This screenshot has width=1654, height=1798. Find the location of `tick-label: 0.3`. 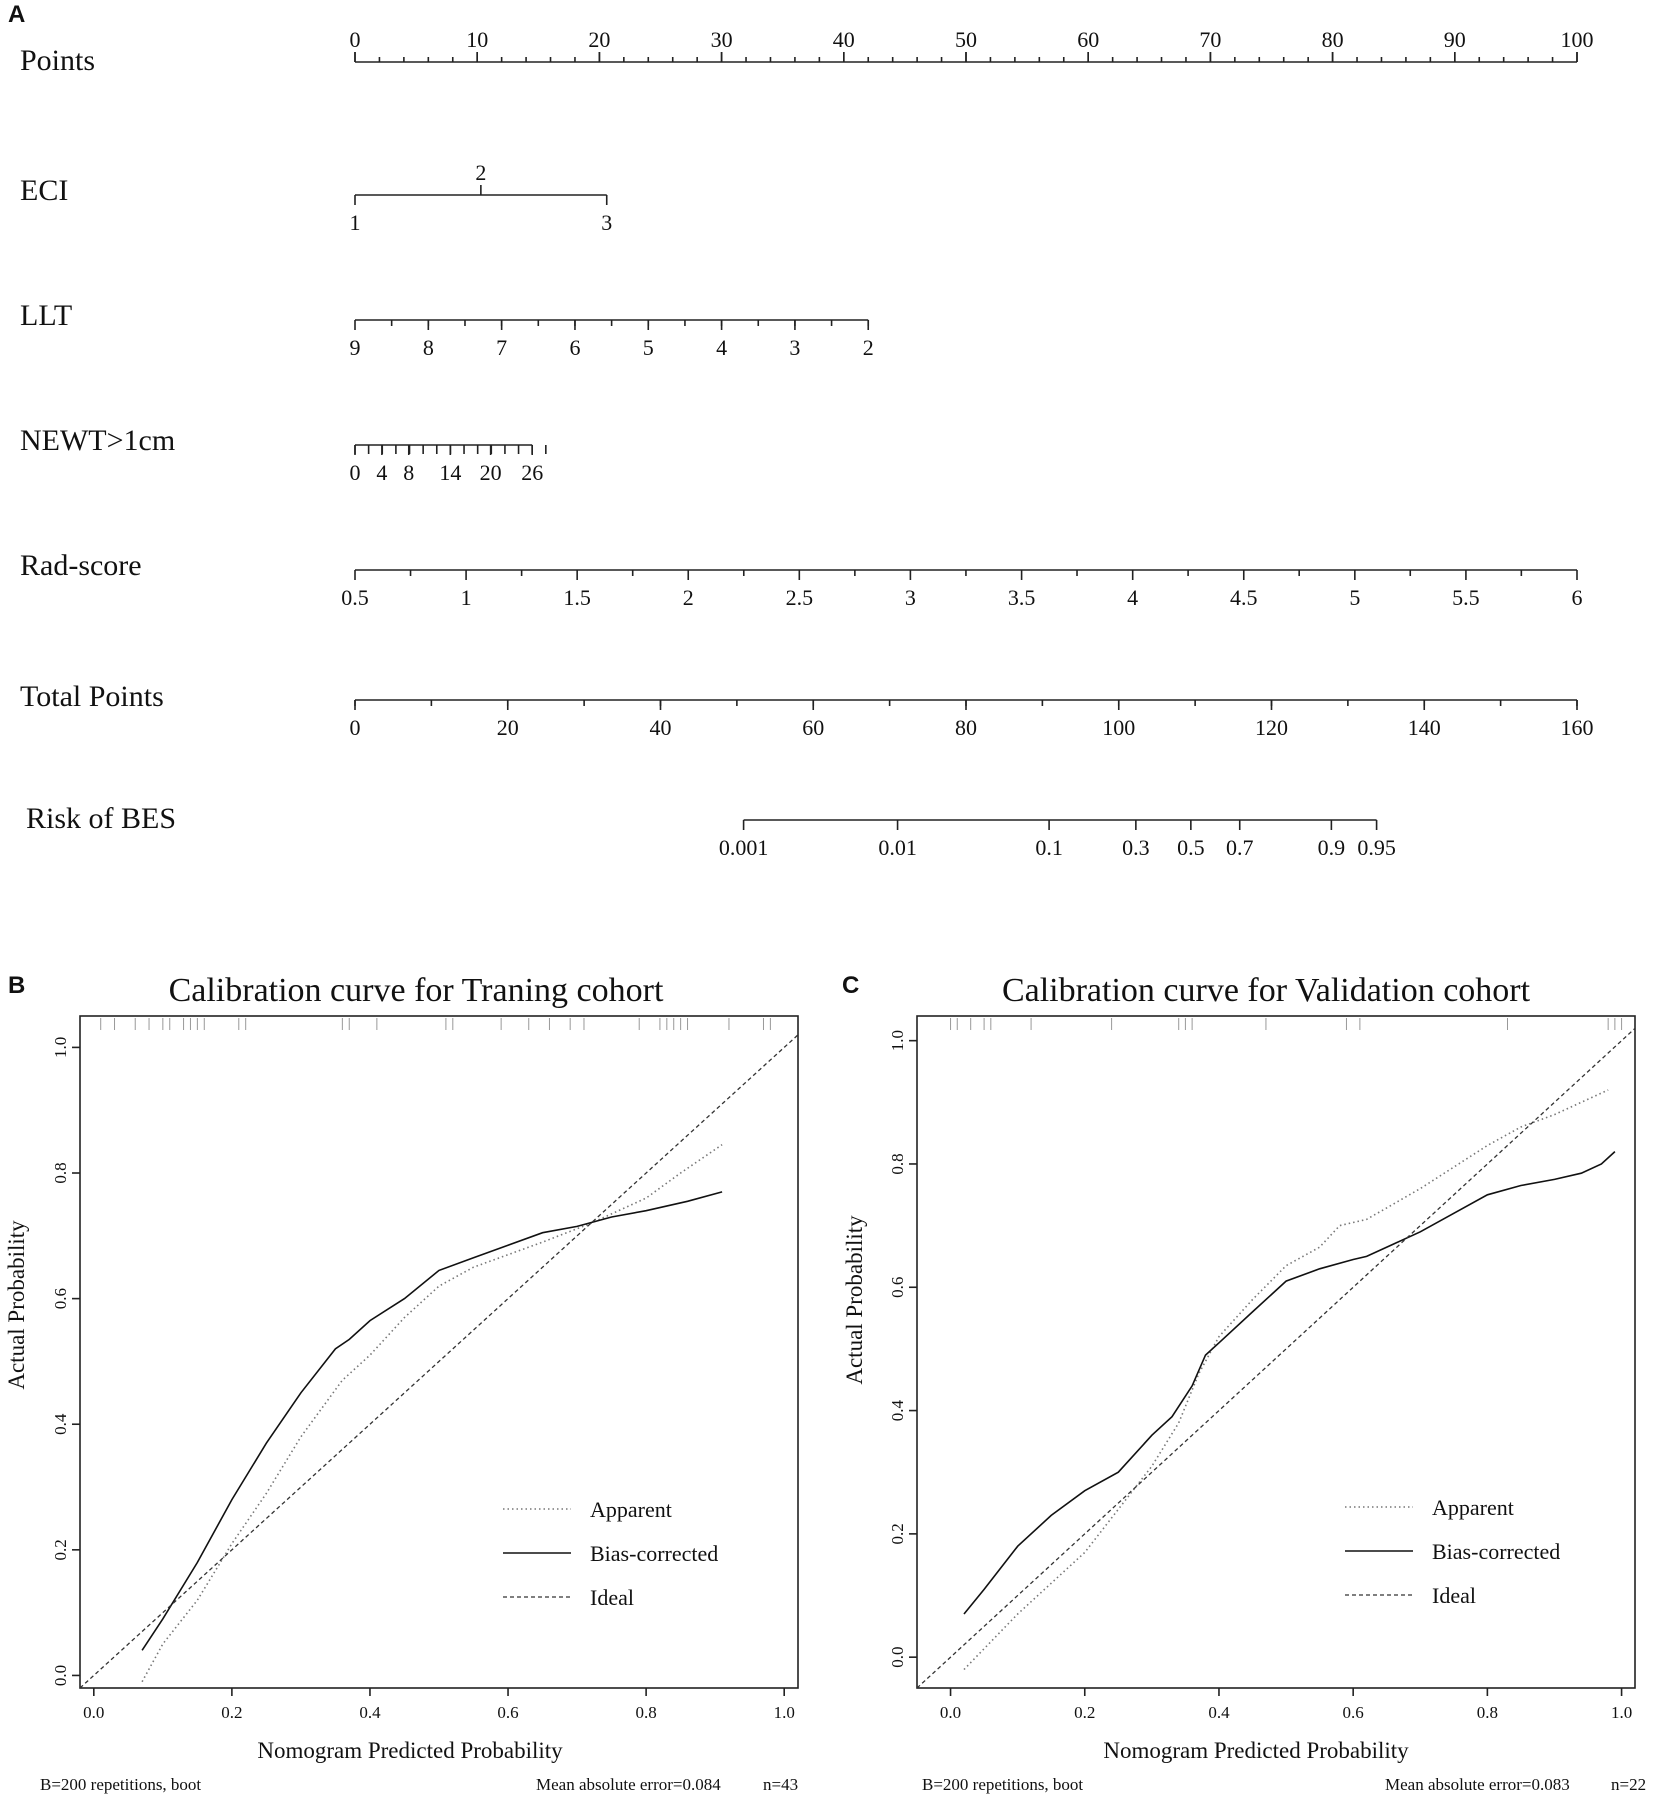

tick-label: 0.3 is located at coordinates (1136, 847).